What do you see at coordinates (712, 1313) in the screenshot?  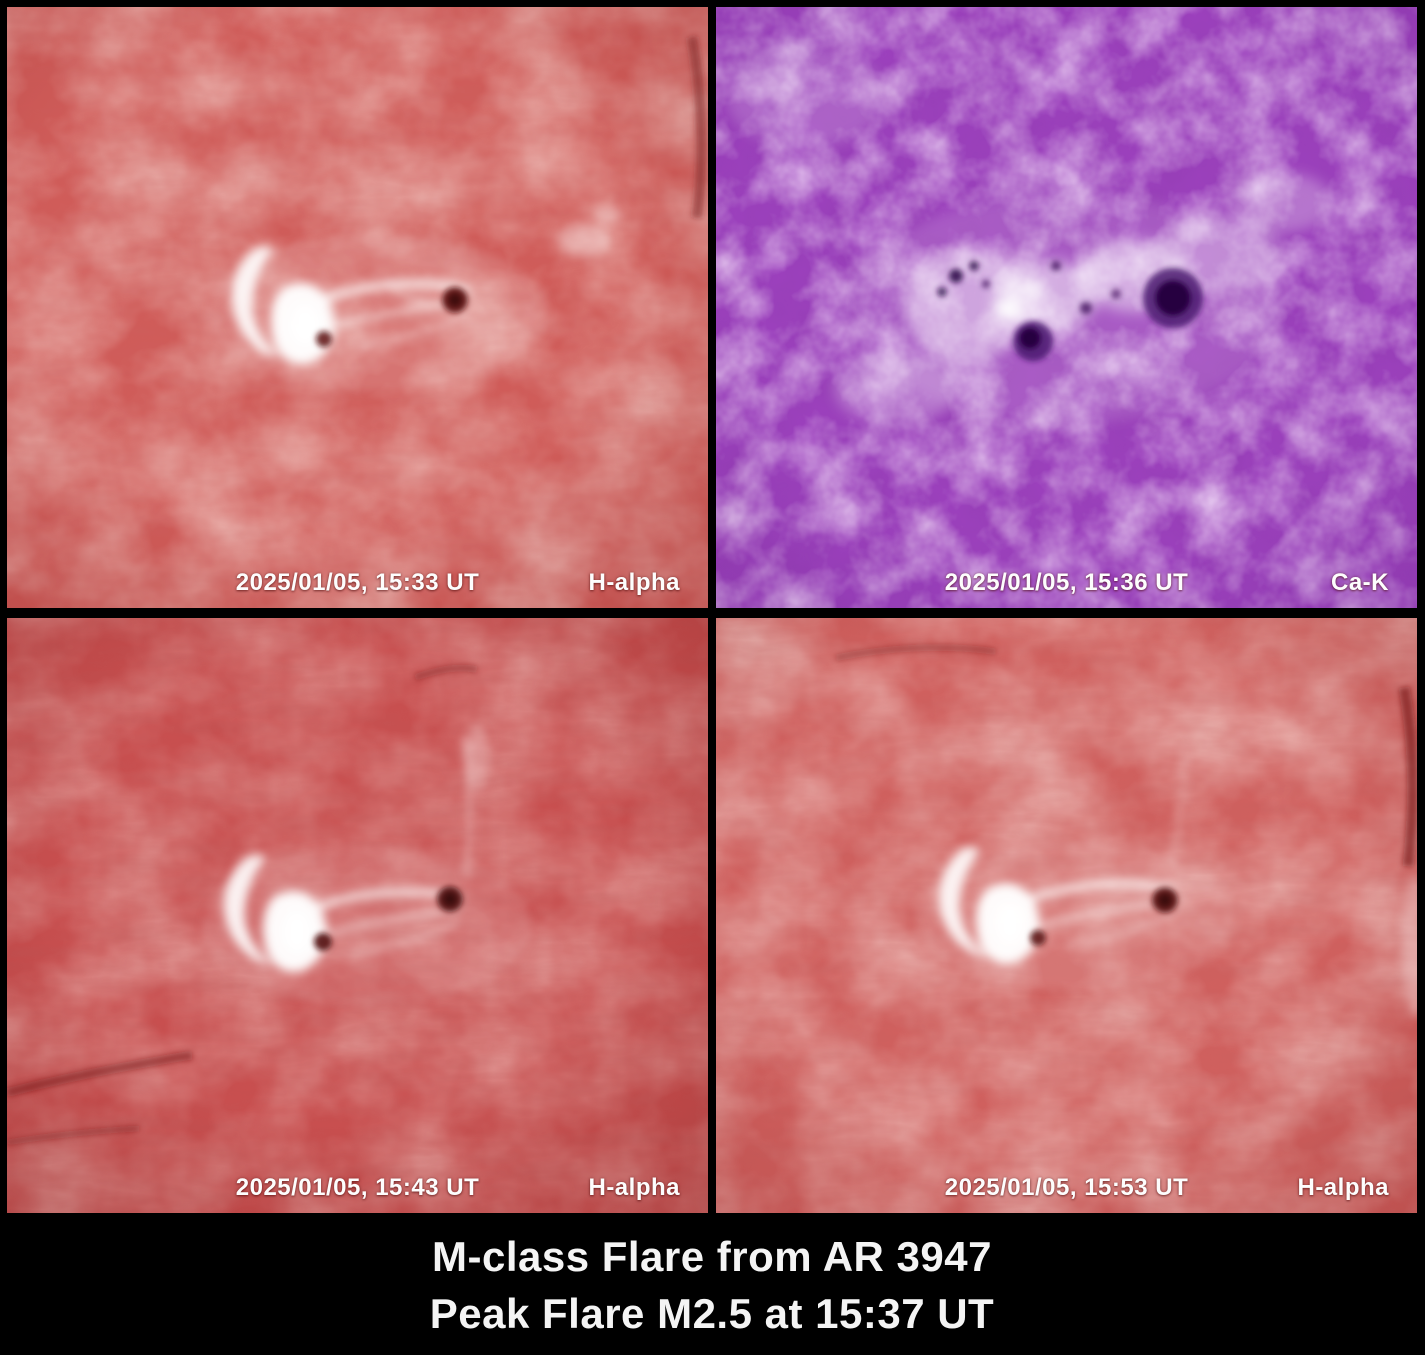 I see `caption-subtitle: Peak Flare M2.5 at 15:37 UT` at bounding box center [712, 1313].